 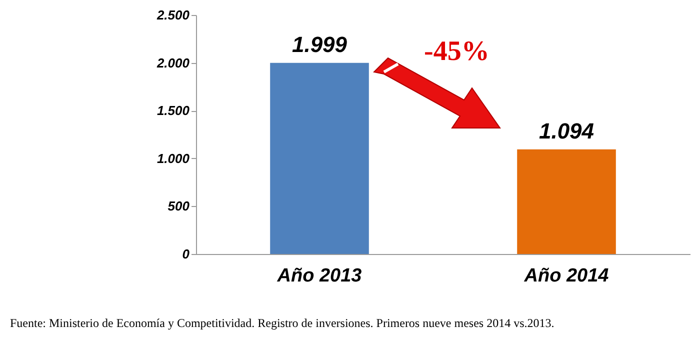 I want to click on y-tick-label: 2.500, so click(x=173, y=15).